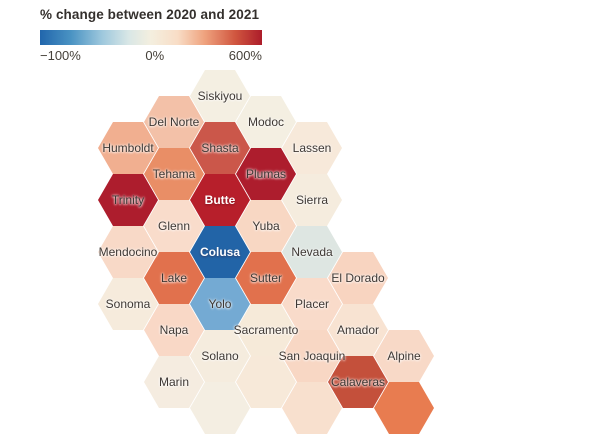 The height and width of the screenshot is (434, 602). I want to click on hex-humboldt, so click(128, 148).